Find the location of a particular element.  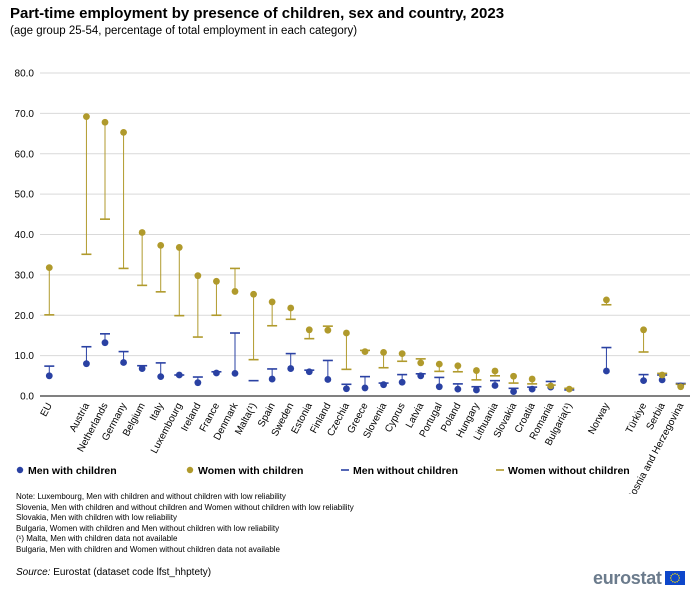

y-tick-label: 80.0 is located at coordinates (25, 74).